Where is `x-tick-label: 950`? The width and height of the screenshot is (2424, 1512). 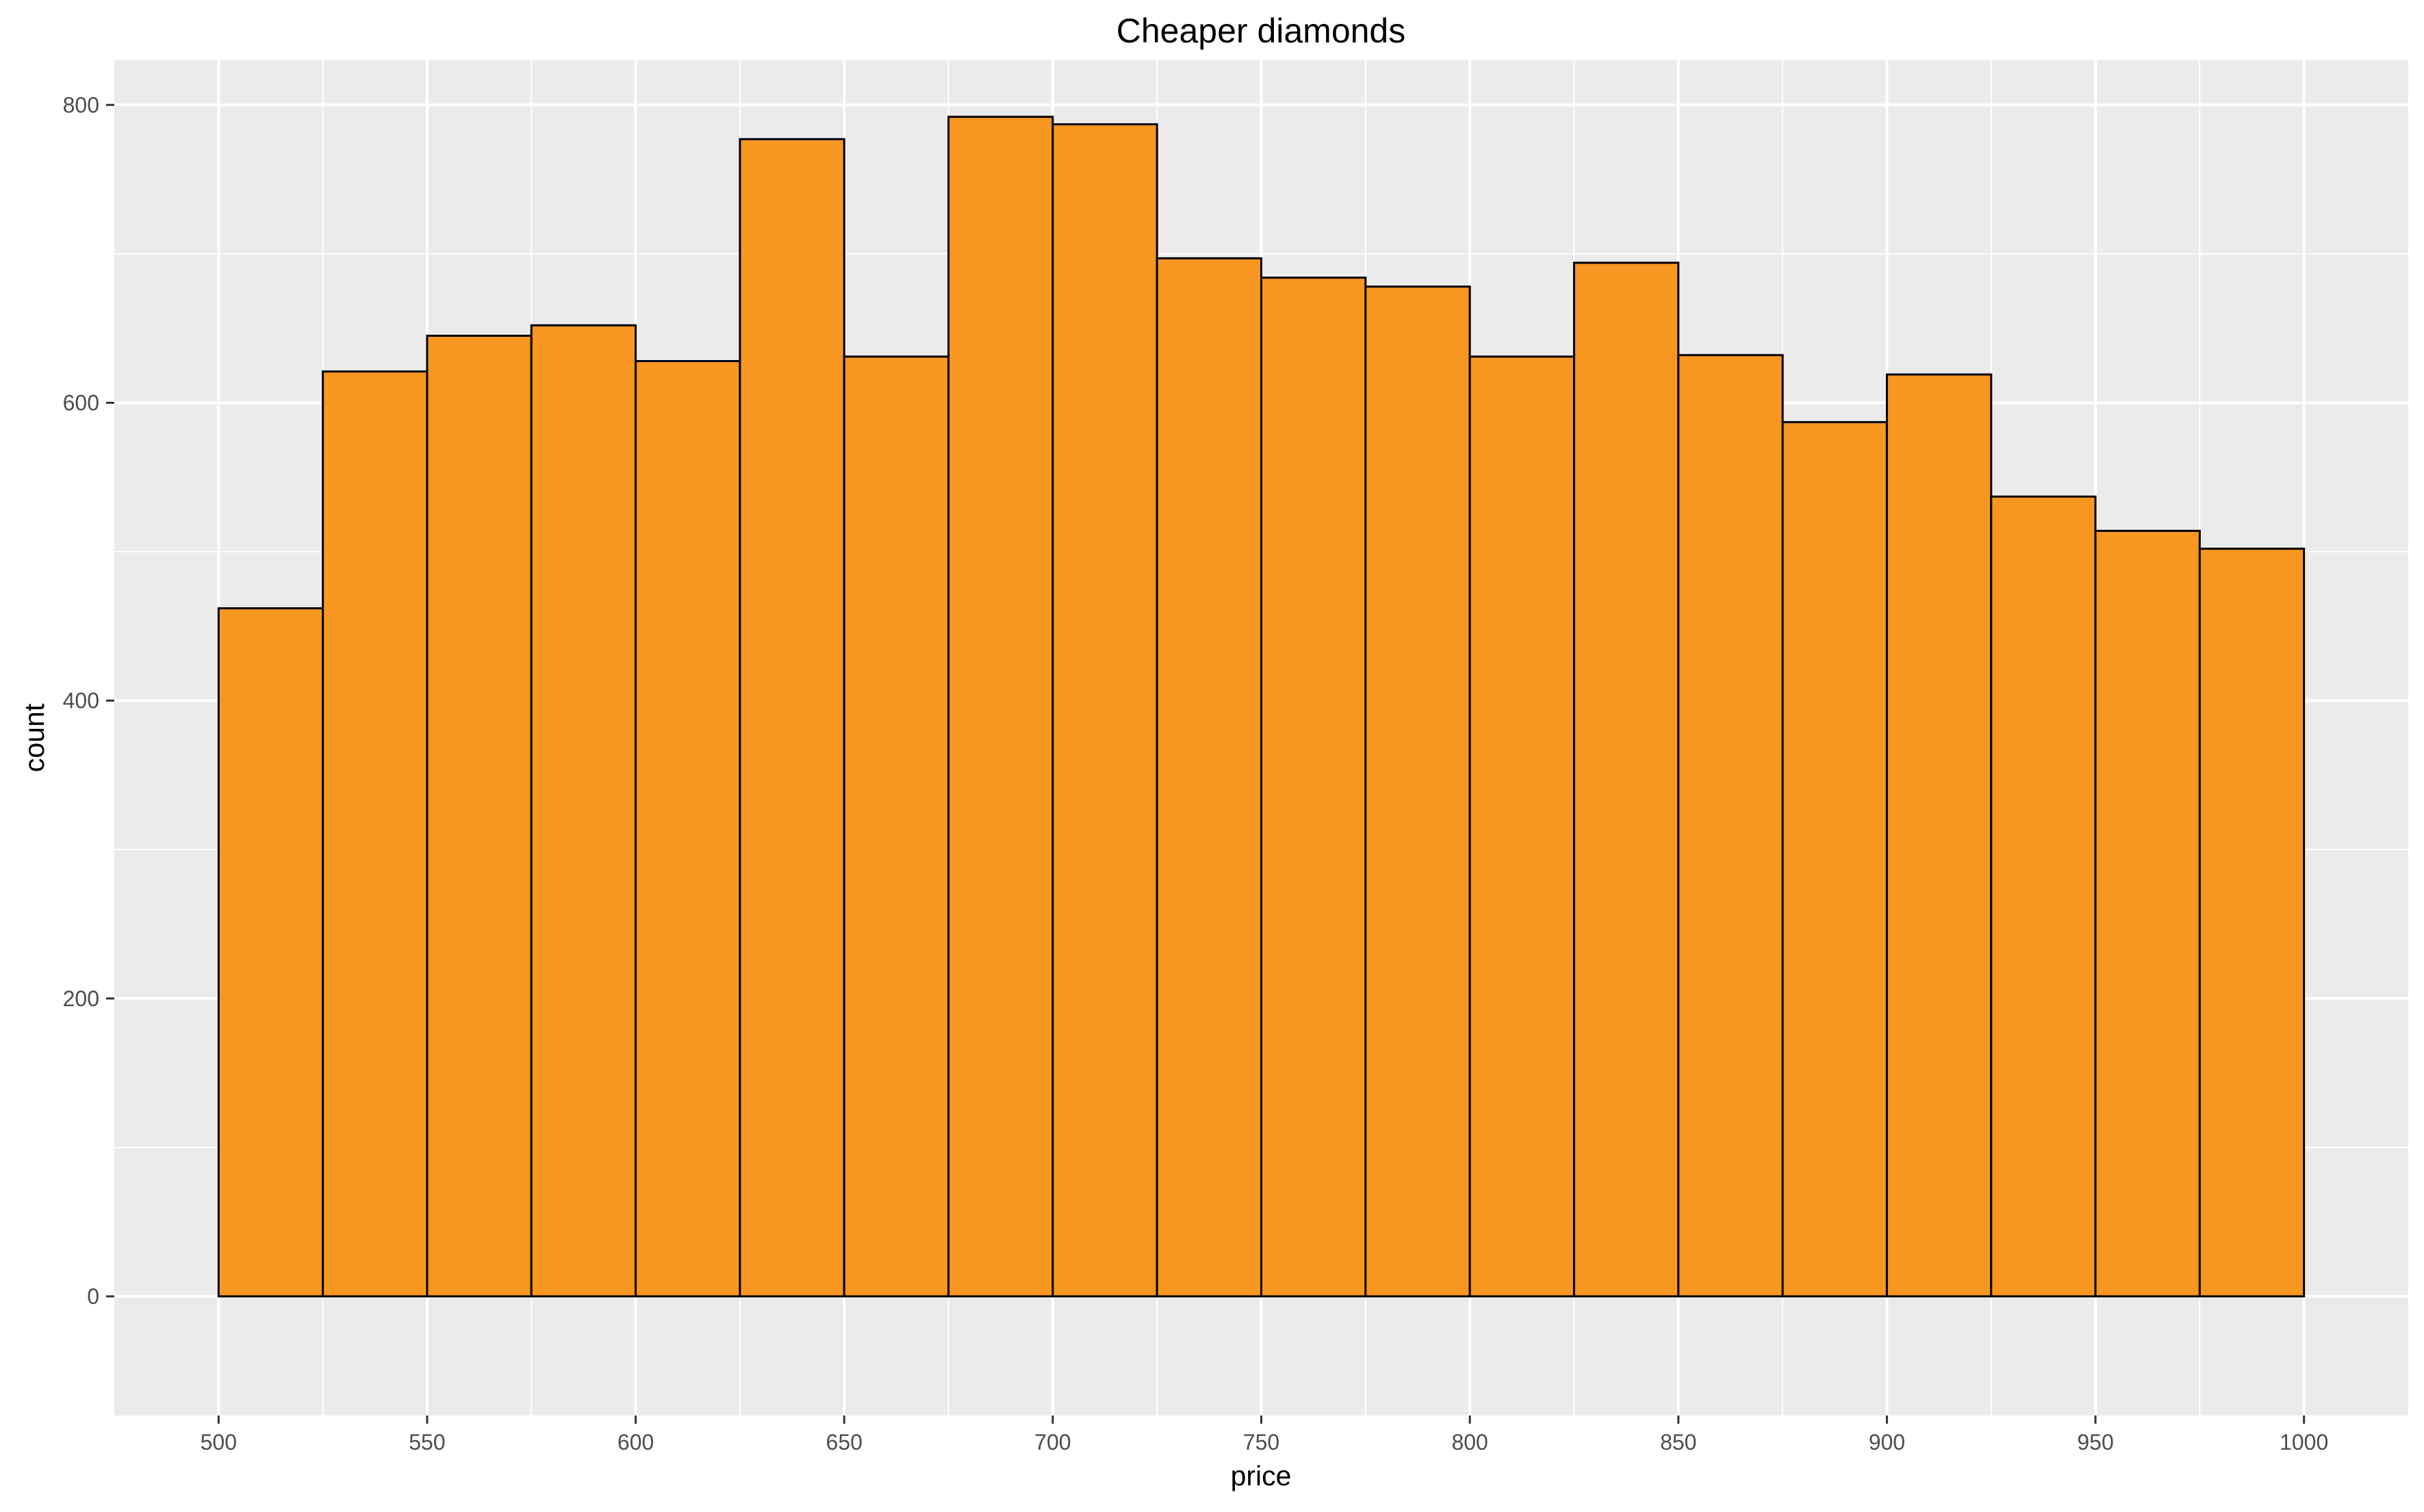 x-tick-label: 950 is located at coordinates (2095, 1442).